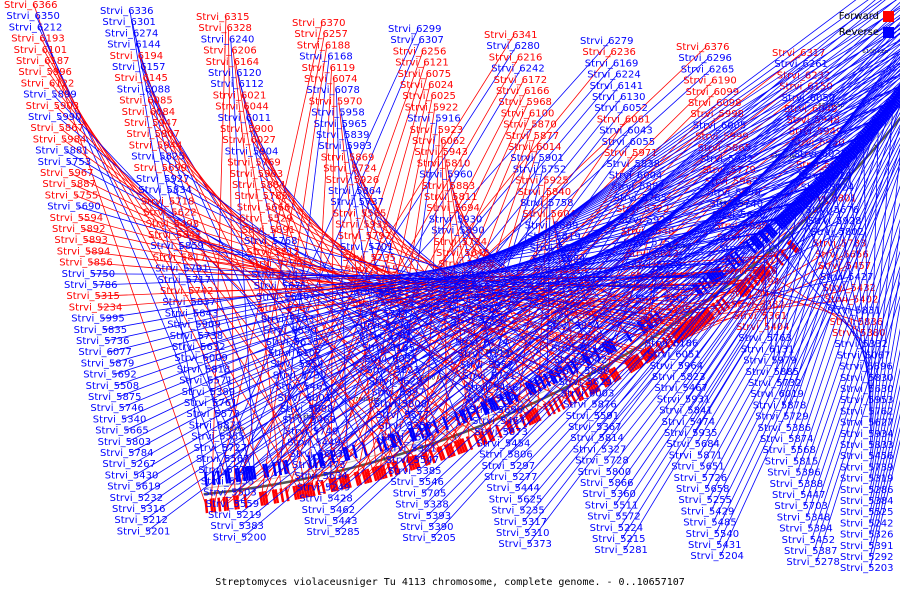 This screenshot has height=600, width=900. What do you see at coordinates (847, 277) in the screenshot?
I see `feature-label: Strvi_5427` at bounding box center [847, 277].